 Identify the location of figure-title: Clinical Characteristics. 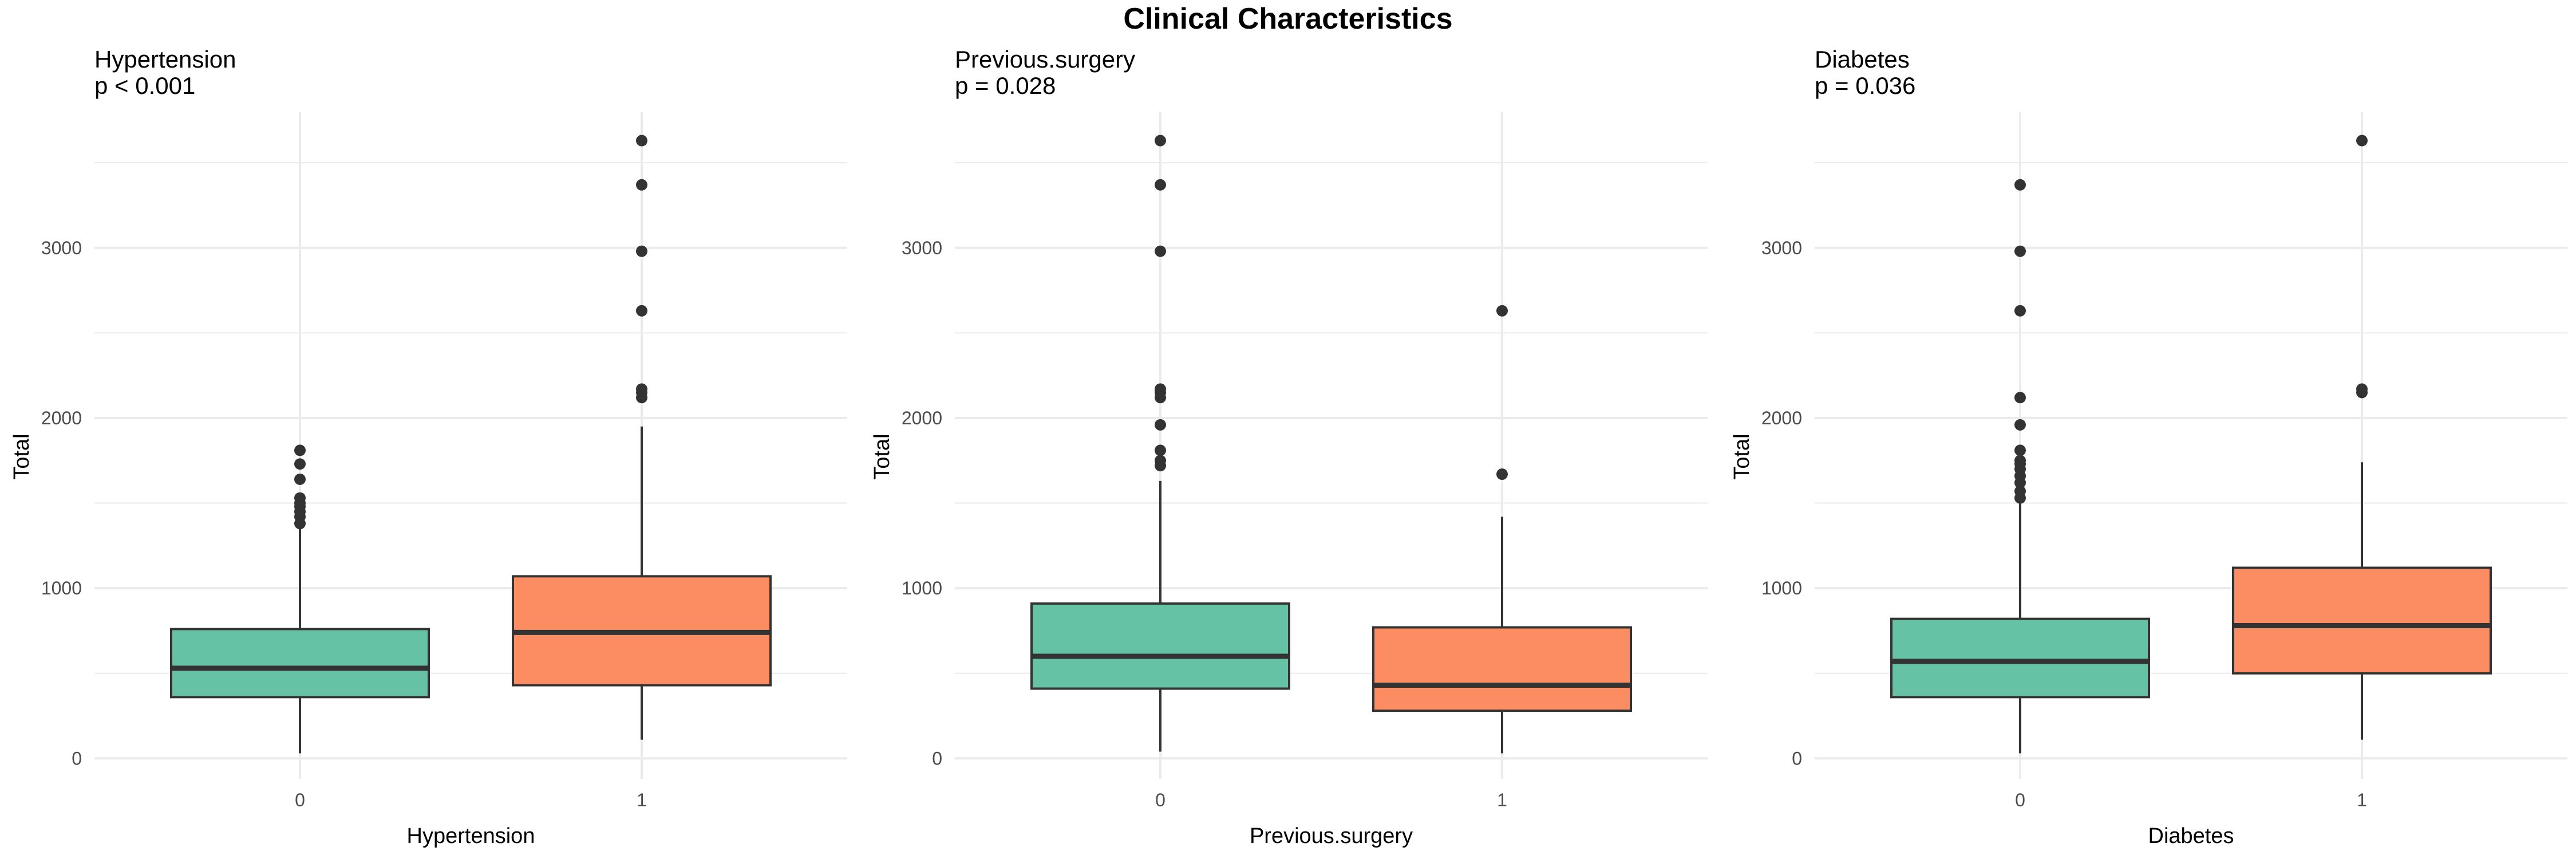
(1287, 19).